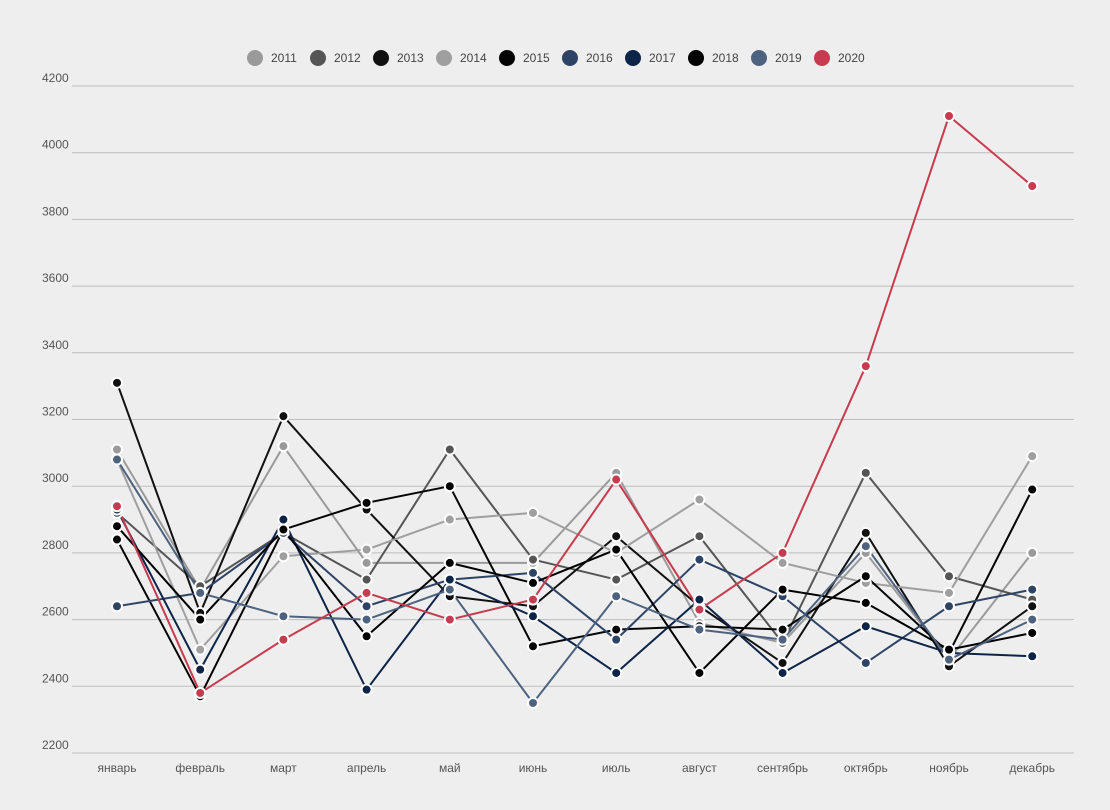 The width and height of the screenshot is (1110, 810). I want to click on legend-item-2015: 2015, so click(524, 58).